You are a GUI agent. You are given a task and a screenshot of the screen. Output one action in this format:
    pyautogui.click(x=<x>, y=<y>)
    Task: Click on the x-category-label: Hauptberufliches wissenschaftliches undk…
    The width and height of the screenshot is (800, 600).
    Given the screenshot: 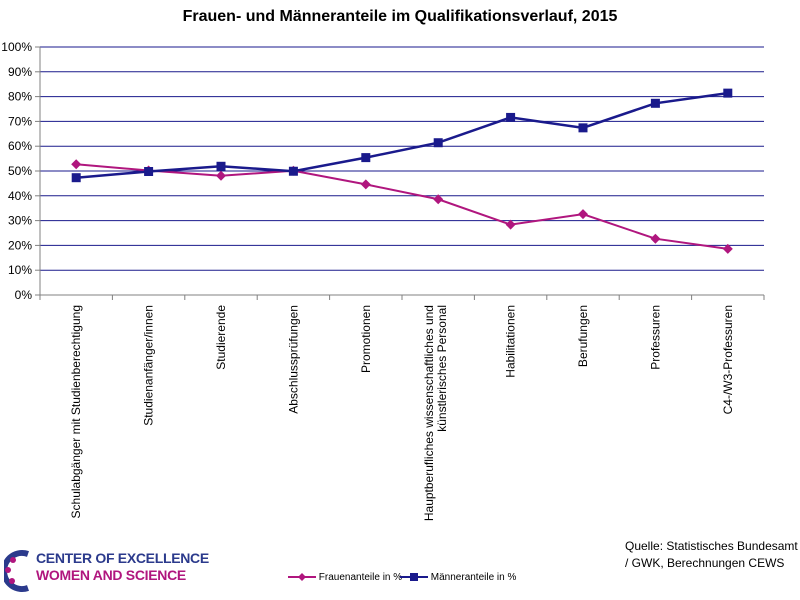 What is the action you would take?
    pyautogui.click(x=435, y=413)
    